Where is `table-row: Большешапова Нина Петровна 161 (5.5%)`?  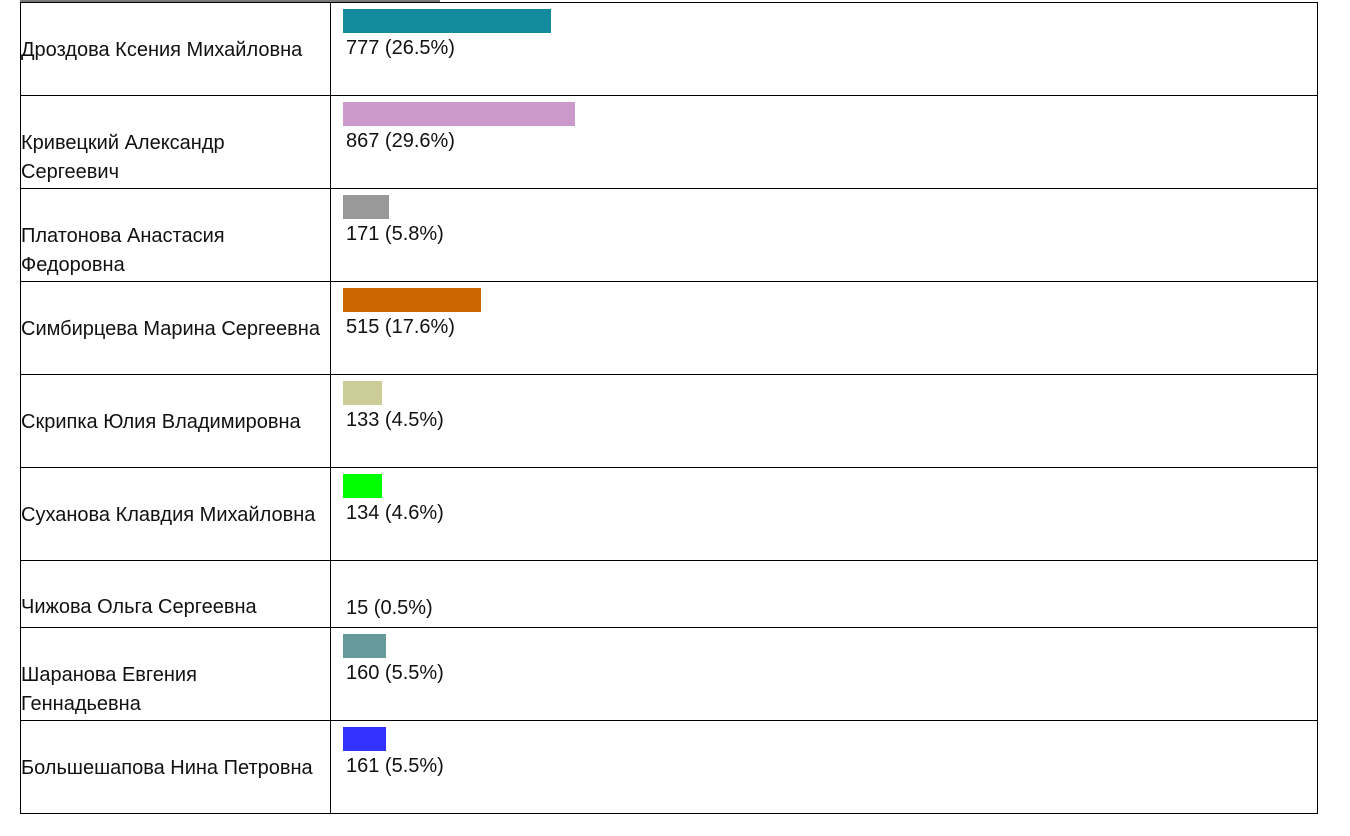
table-row: Большешапова Нина Петровна 161 (5.5%) is located at coordinates (669, 767).